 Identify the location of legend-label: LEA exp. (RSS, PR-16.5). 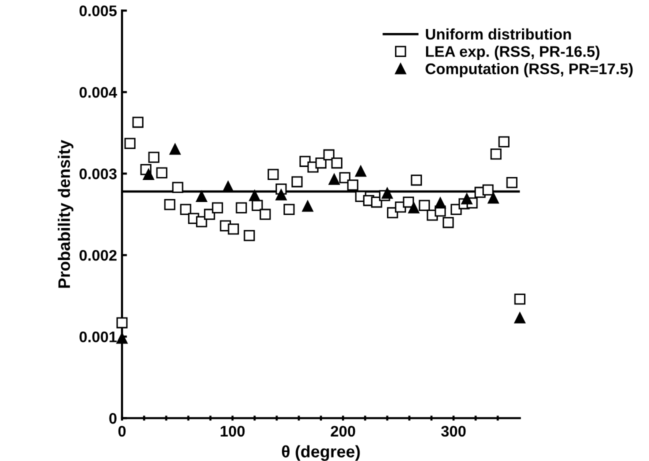
(513, 53).